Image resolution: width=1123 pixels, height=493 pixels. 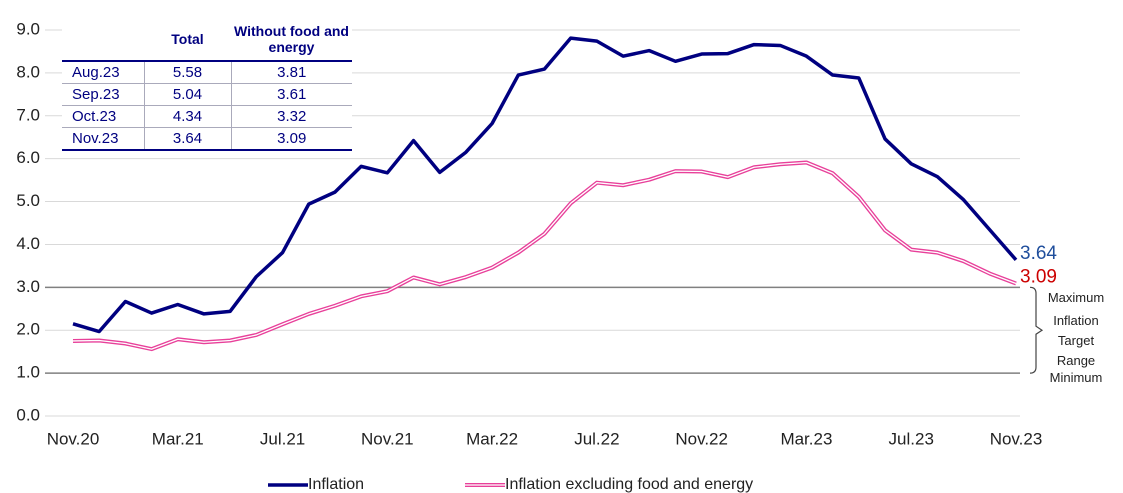 What do you see at coordinates (187, 40) in the screenshot?
I see `table-header-cell: Total` at bounding box center [187, 40].